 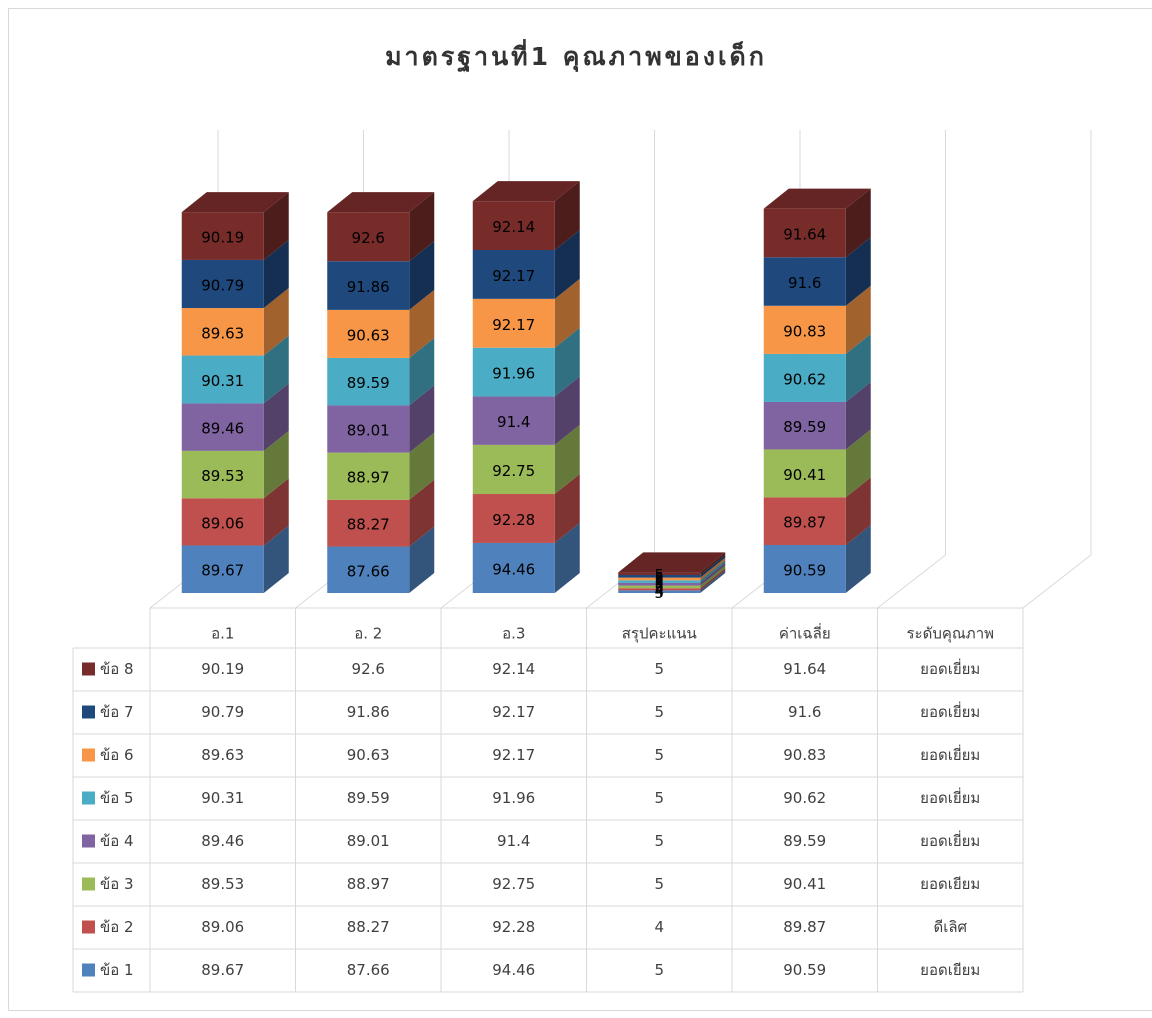 I want to click on data-label: 90.83, so click(x=804, y=331).